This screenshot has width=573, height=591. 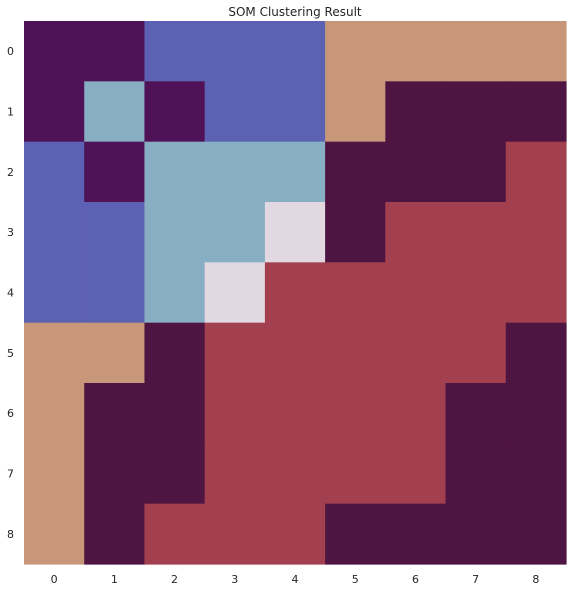 I want to click on heatmap-cell-r6-c2, so click(x=175, y=413).